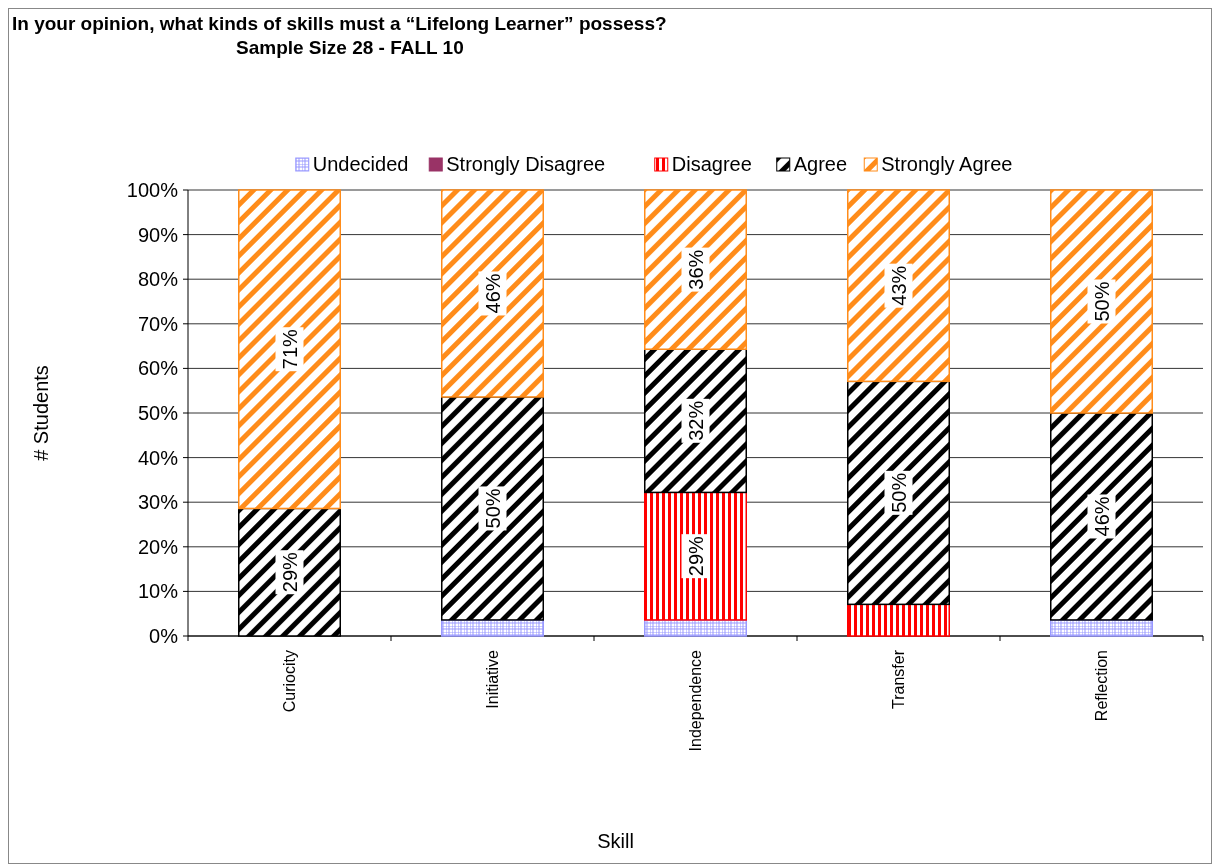 The image size is (1212, 864). I want to click on y-axis-title: # Students, so click(41, 413).